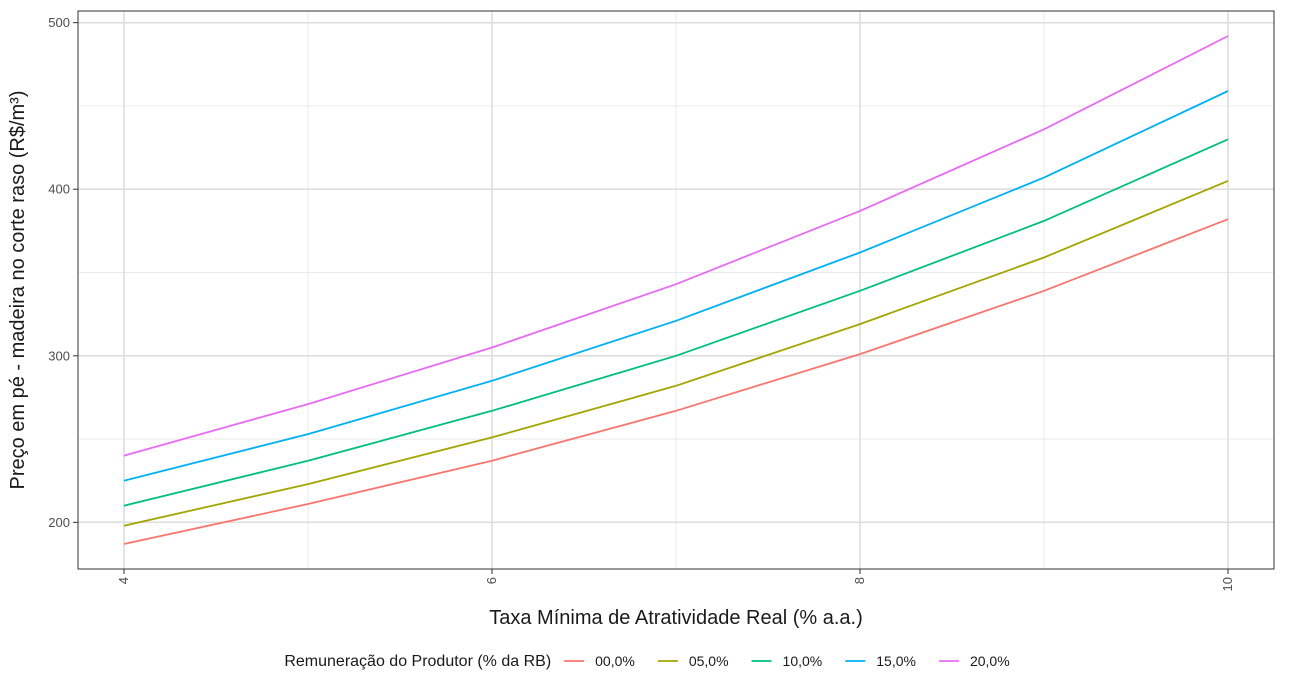 The width and height of the screenshot is (1294, 678). Describe the element at coordinates (859, 580) in the screenshot. I see `x-tick-label: 8` at that location.